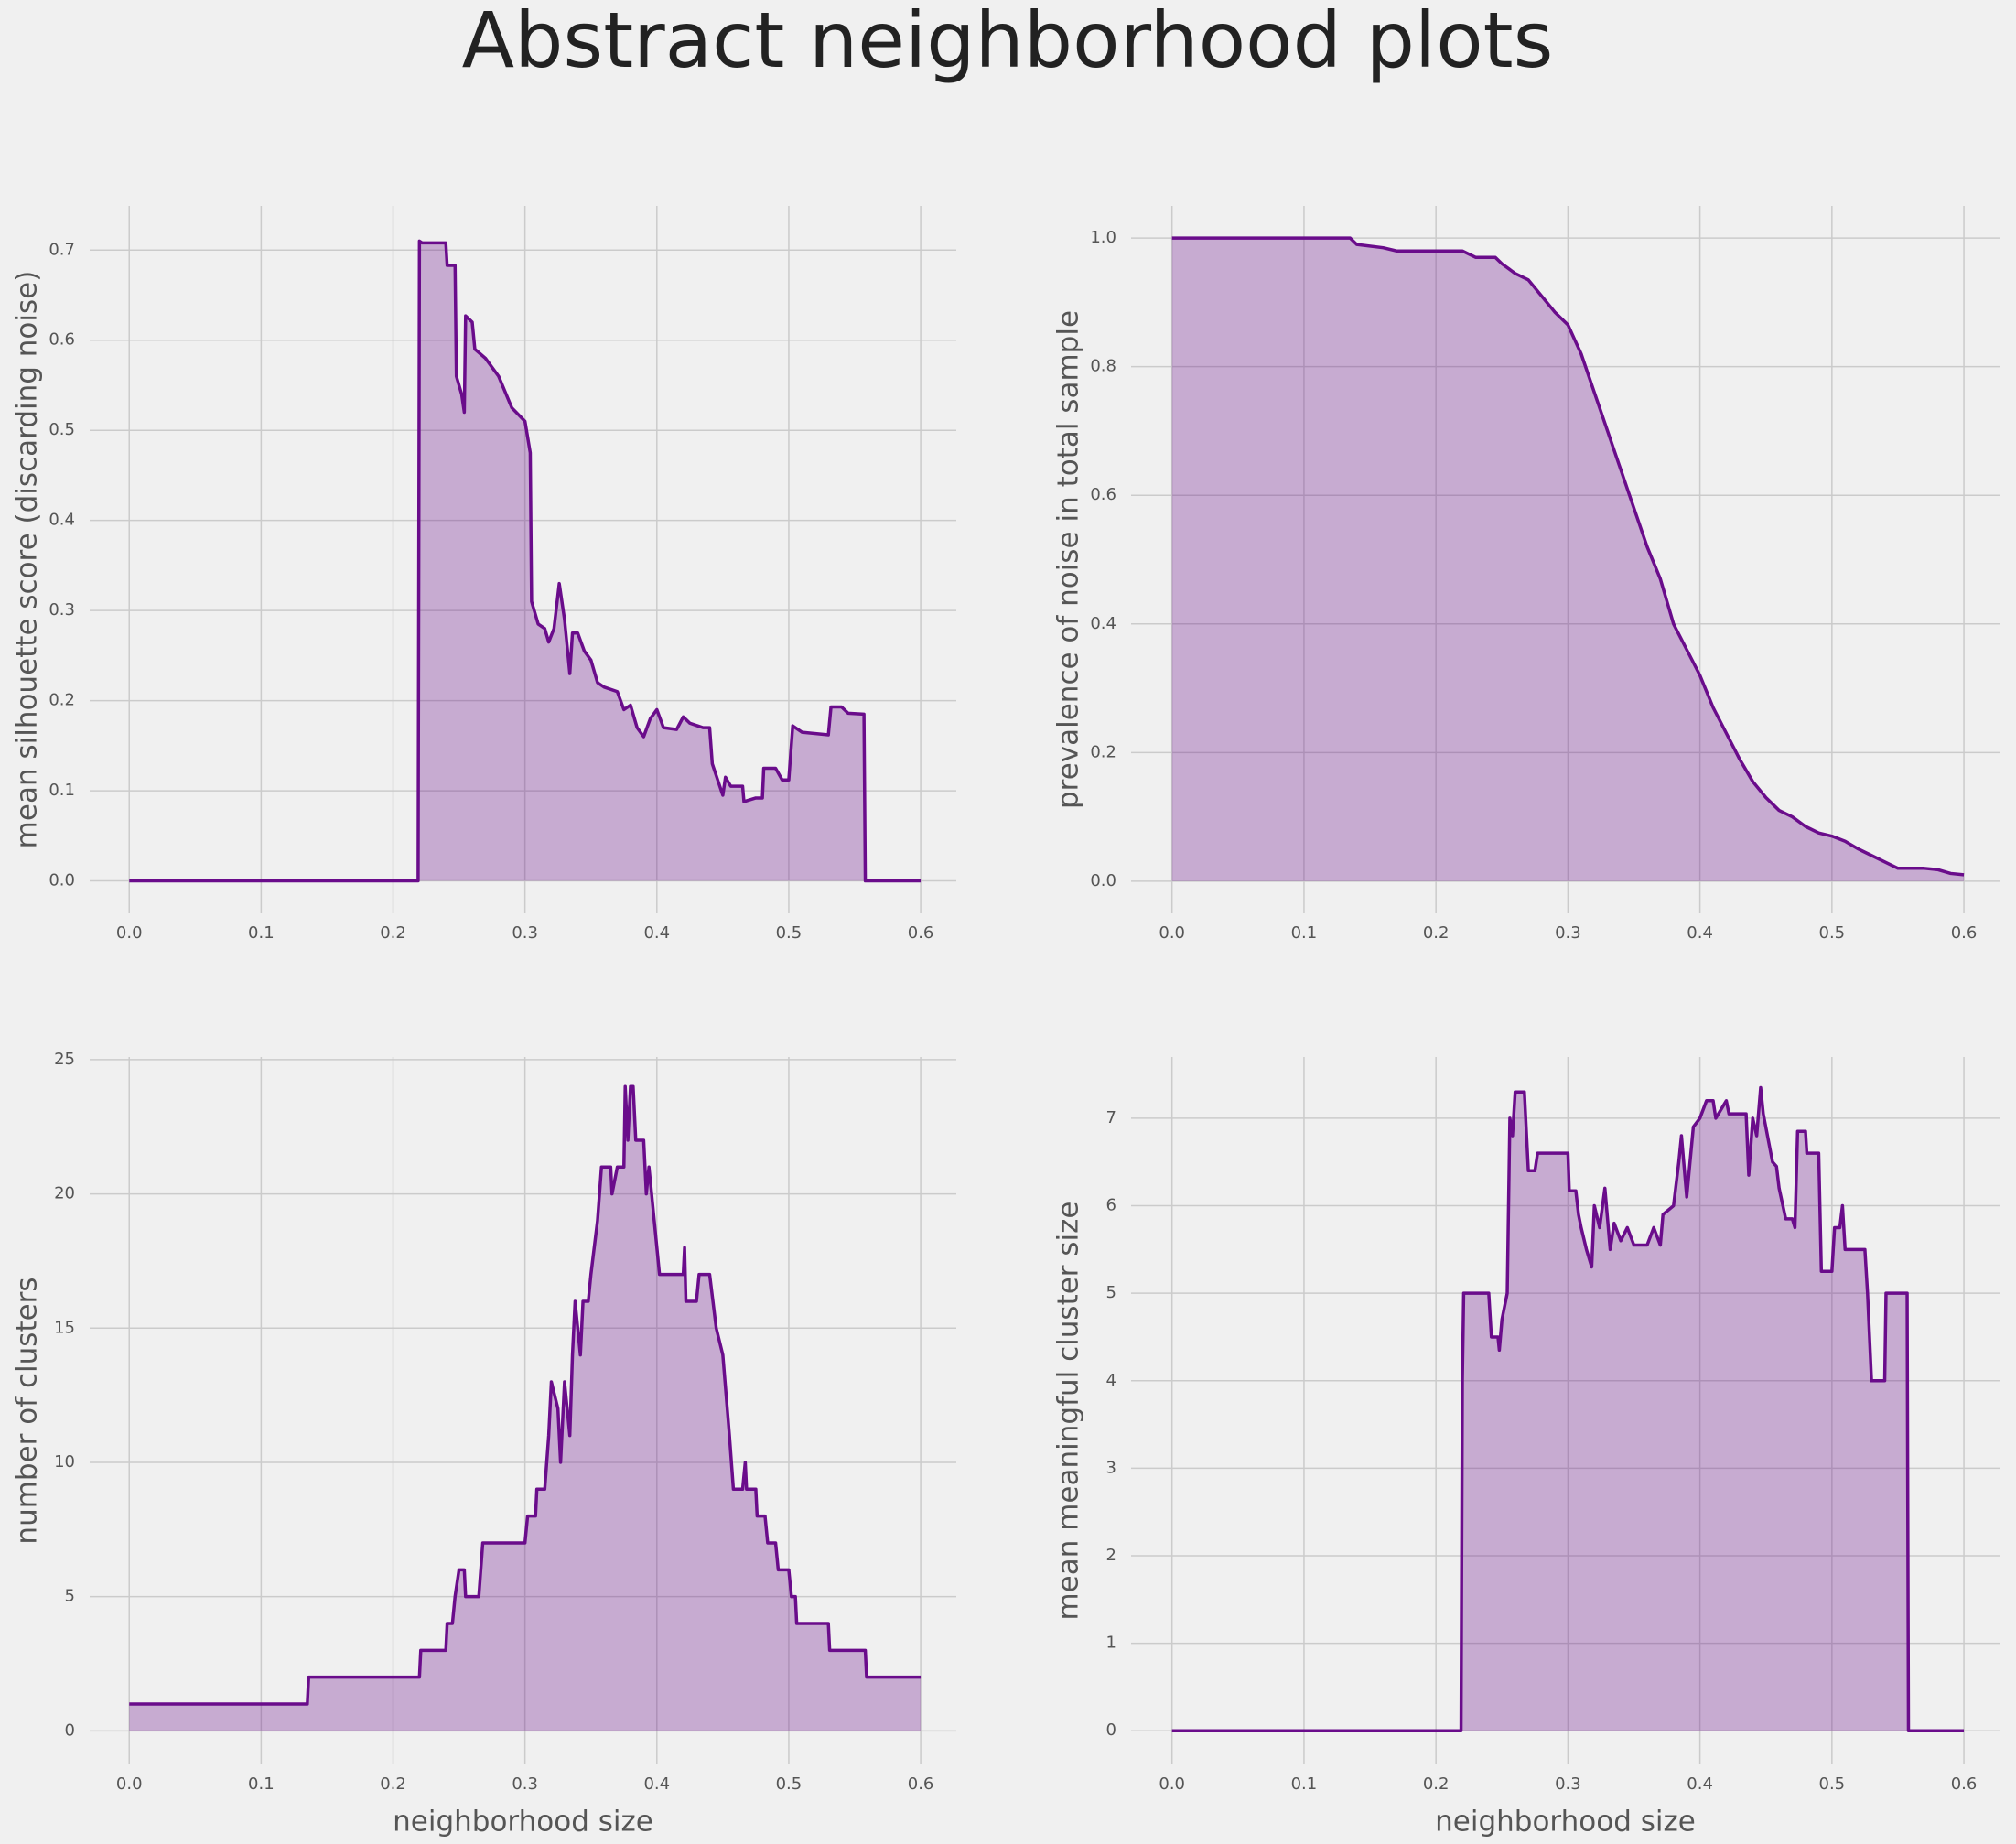 Image resolution: width=2016 pixels, height=1844 pixels. Describe the element at coordinates (27, 1410) in the screenshot. I see `y-axis-label: number of clusters` at that location.